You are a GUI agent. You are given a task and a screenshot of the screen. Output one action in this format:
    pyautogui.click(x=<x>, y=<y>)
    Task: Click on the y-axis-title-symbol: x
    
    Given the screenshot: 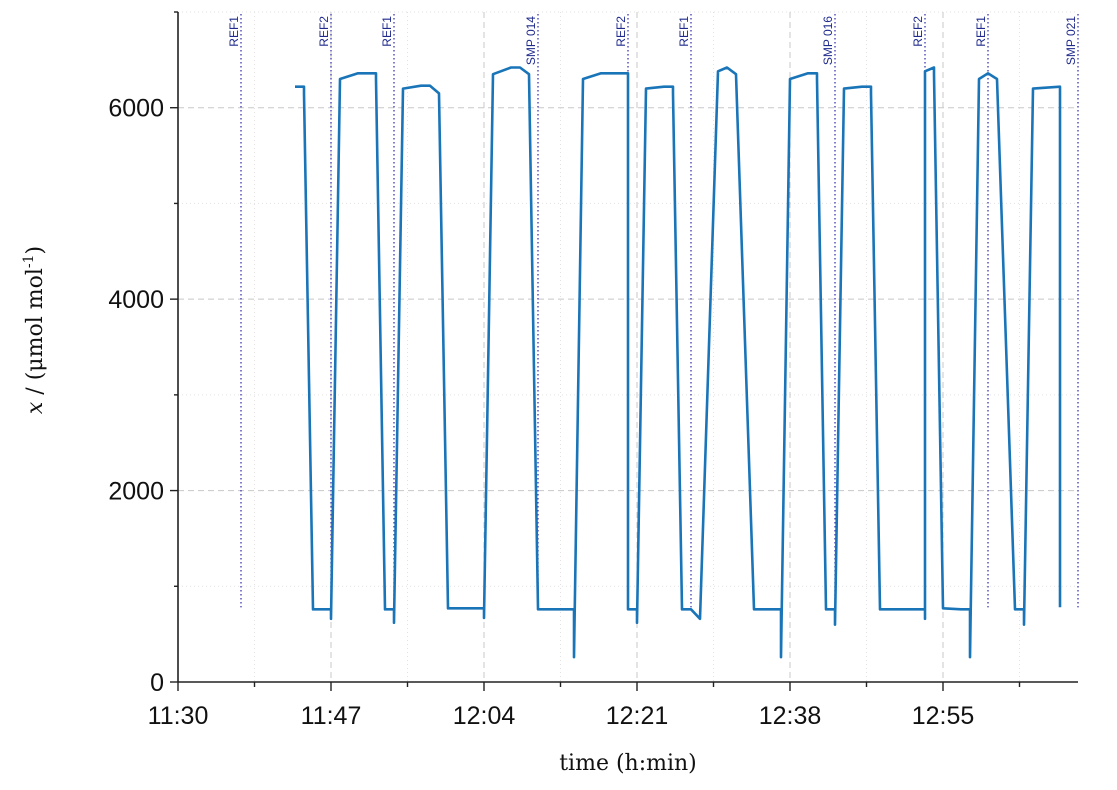 What is the action you would take?
    pyautogui.click(x=35, y=407)
    